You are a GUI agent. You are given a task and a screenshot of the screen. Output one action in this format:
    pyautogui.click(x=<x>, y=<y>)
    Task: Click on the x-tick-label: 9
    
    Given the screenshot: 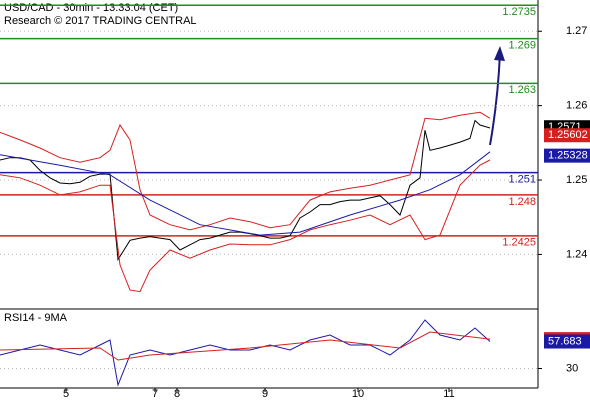 What is the action you would take?
    pyautogui.click(x=265, y=394)
    